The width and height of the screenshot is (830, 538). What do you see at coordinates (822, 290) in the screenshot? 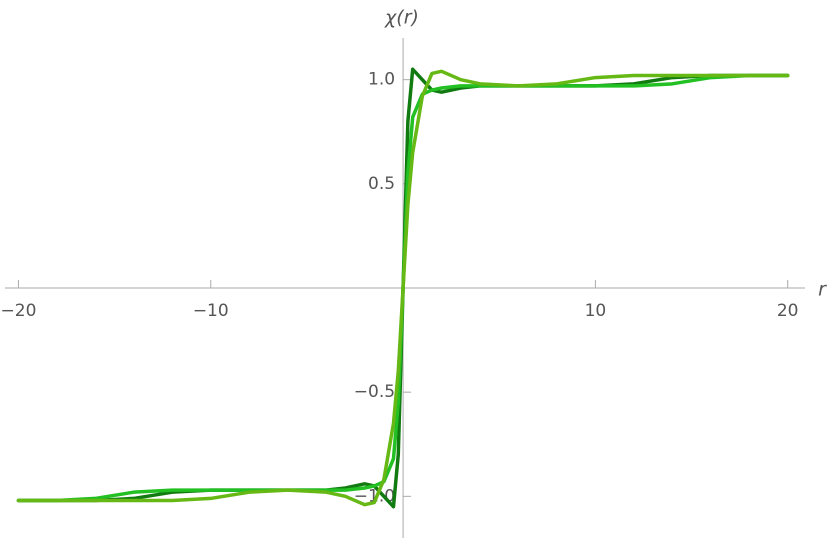
I see `x-axis-label: r` at bounding box center [822, 290].